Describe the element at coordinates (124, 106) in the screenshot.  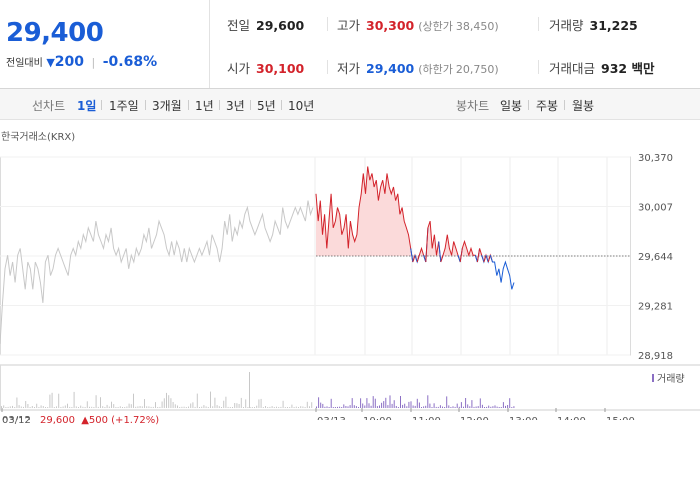
I see `period-tab-1w: 1주일` at that location.